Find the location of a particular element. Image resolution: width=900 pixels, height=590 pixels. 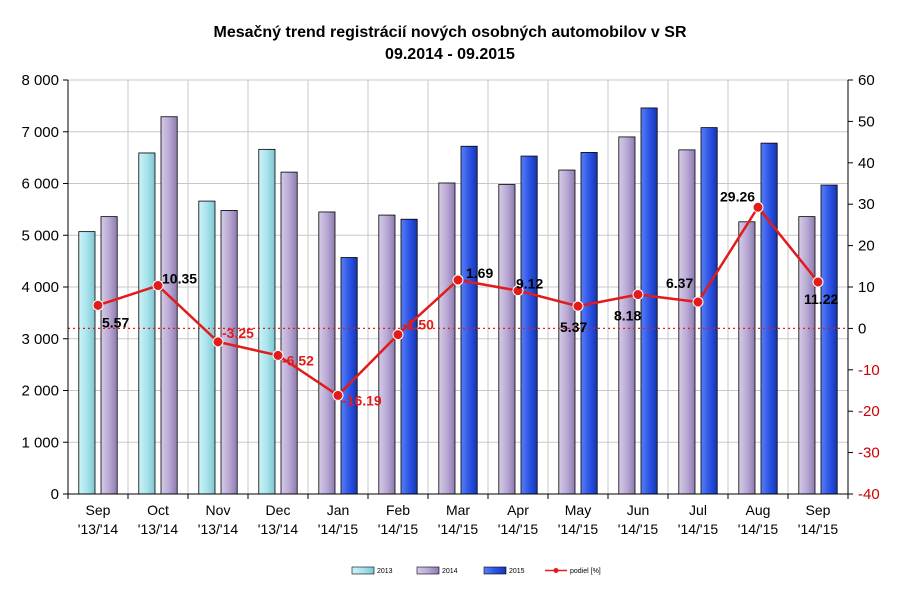

x-tick-label: Aug is located at coordinates (758, 510).